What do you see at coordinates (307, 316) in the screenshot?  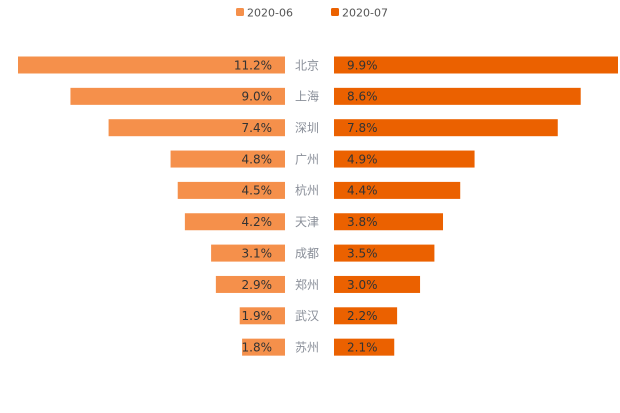 I see `category-label-row-8: 武汉` at bounding box center [307, 316].